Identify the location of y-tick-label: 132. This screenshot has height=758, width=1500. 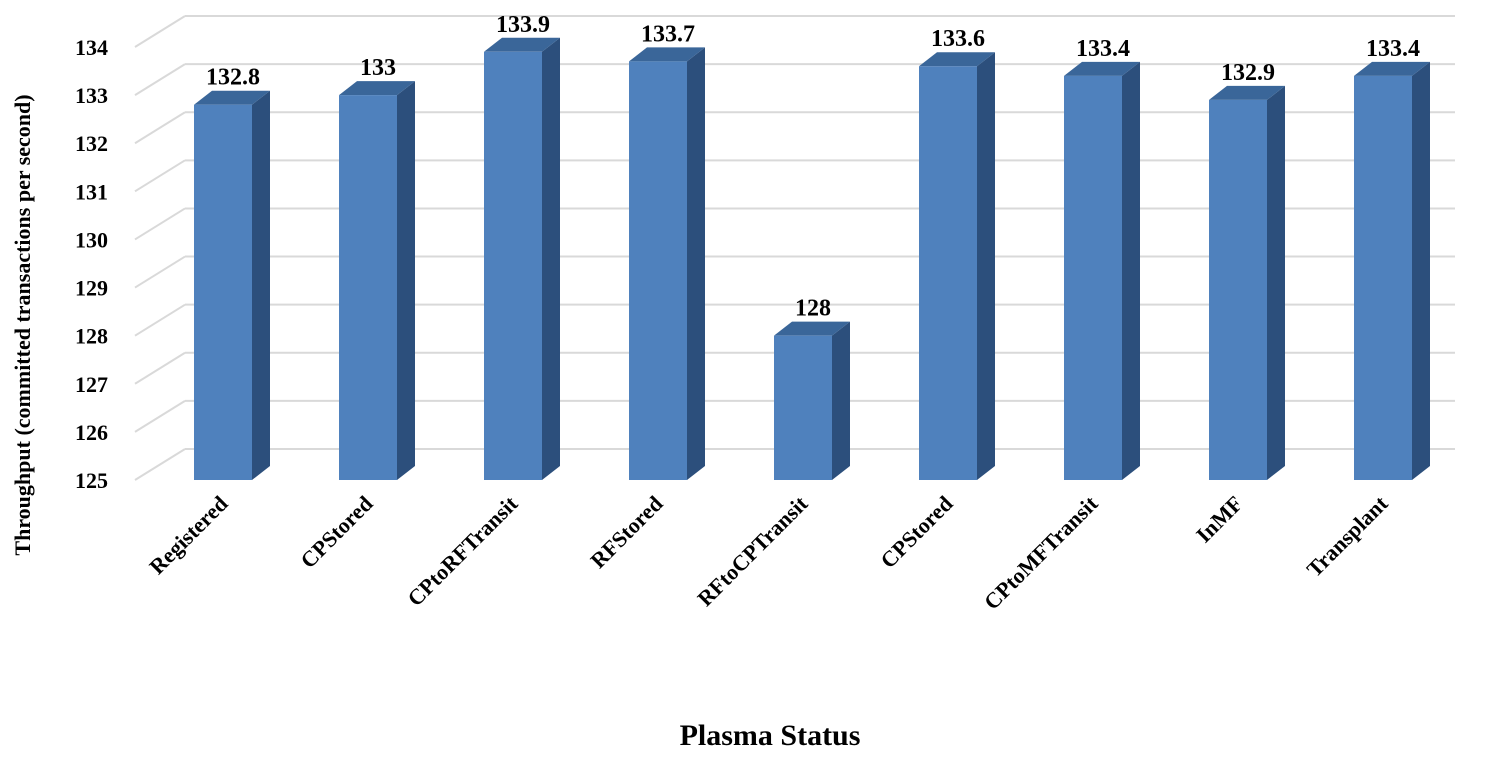
(91, 143).